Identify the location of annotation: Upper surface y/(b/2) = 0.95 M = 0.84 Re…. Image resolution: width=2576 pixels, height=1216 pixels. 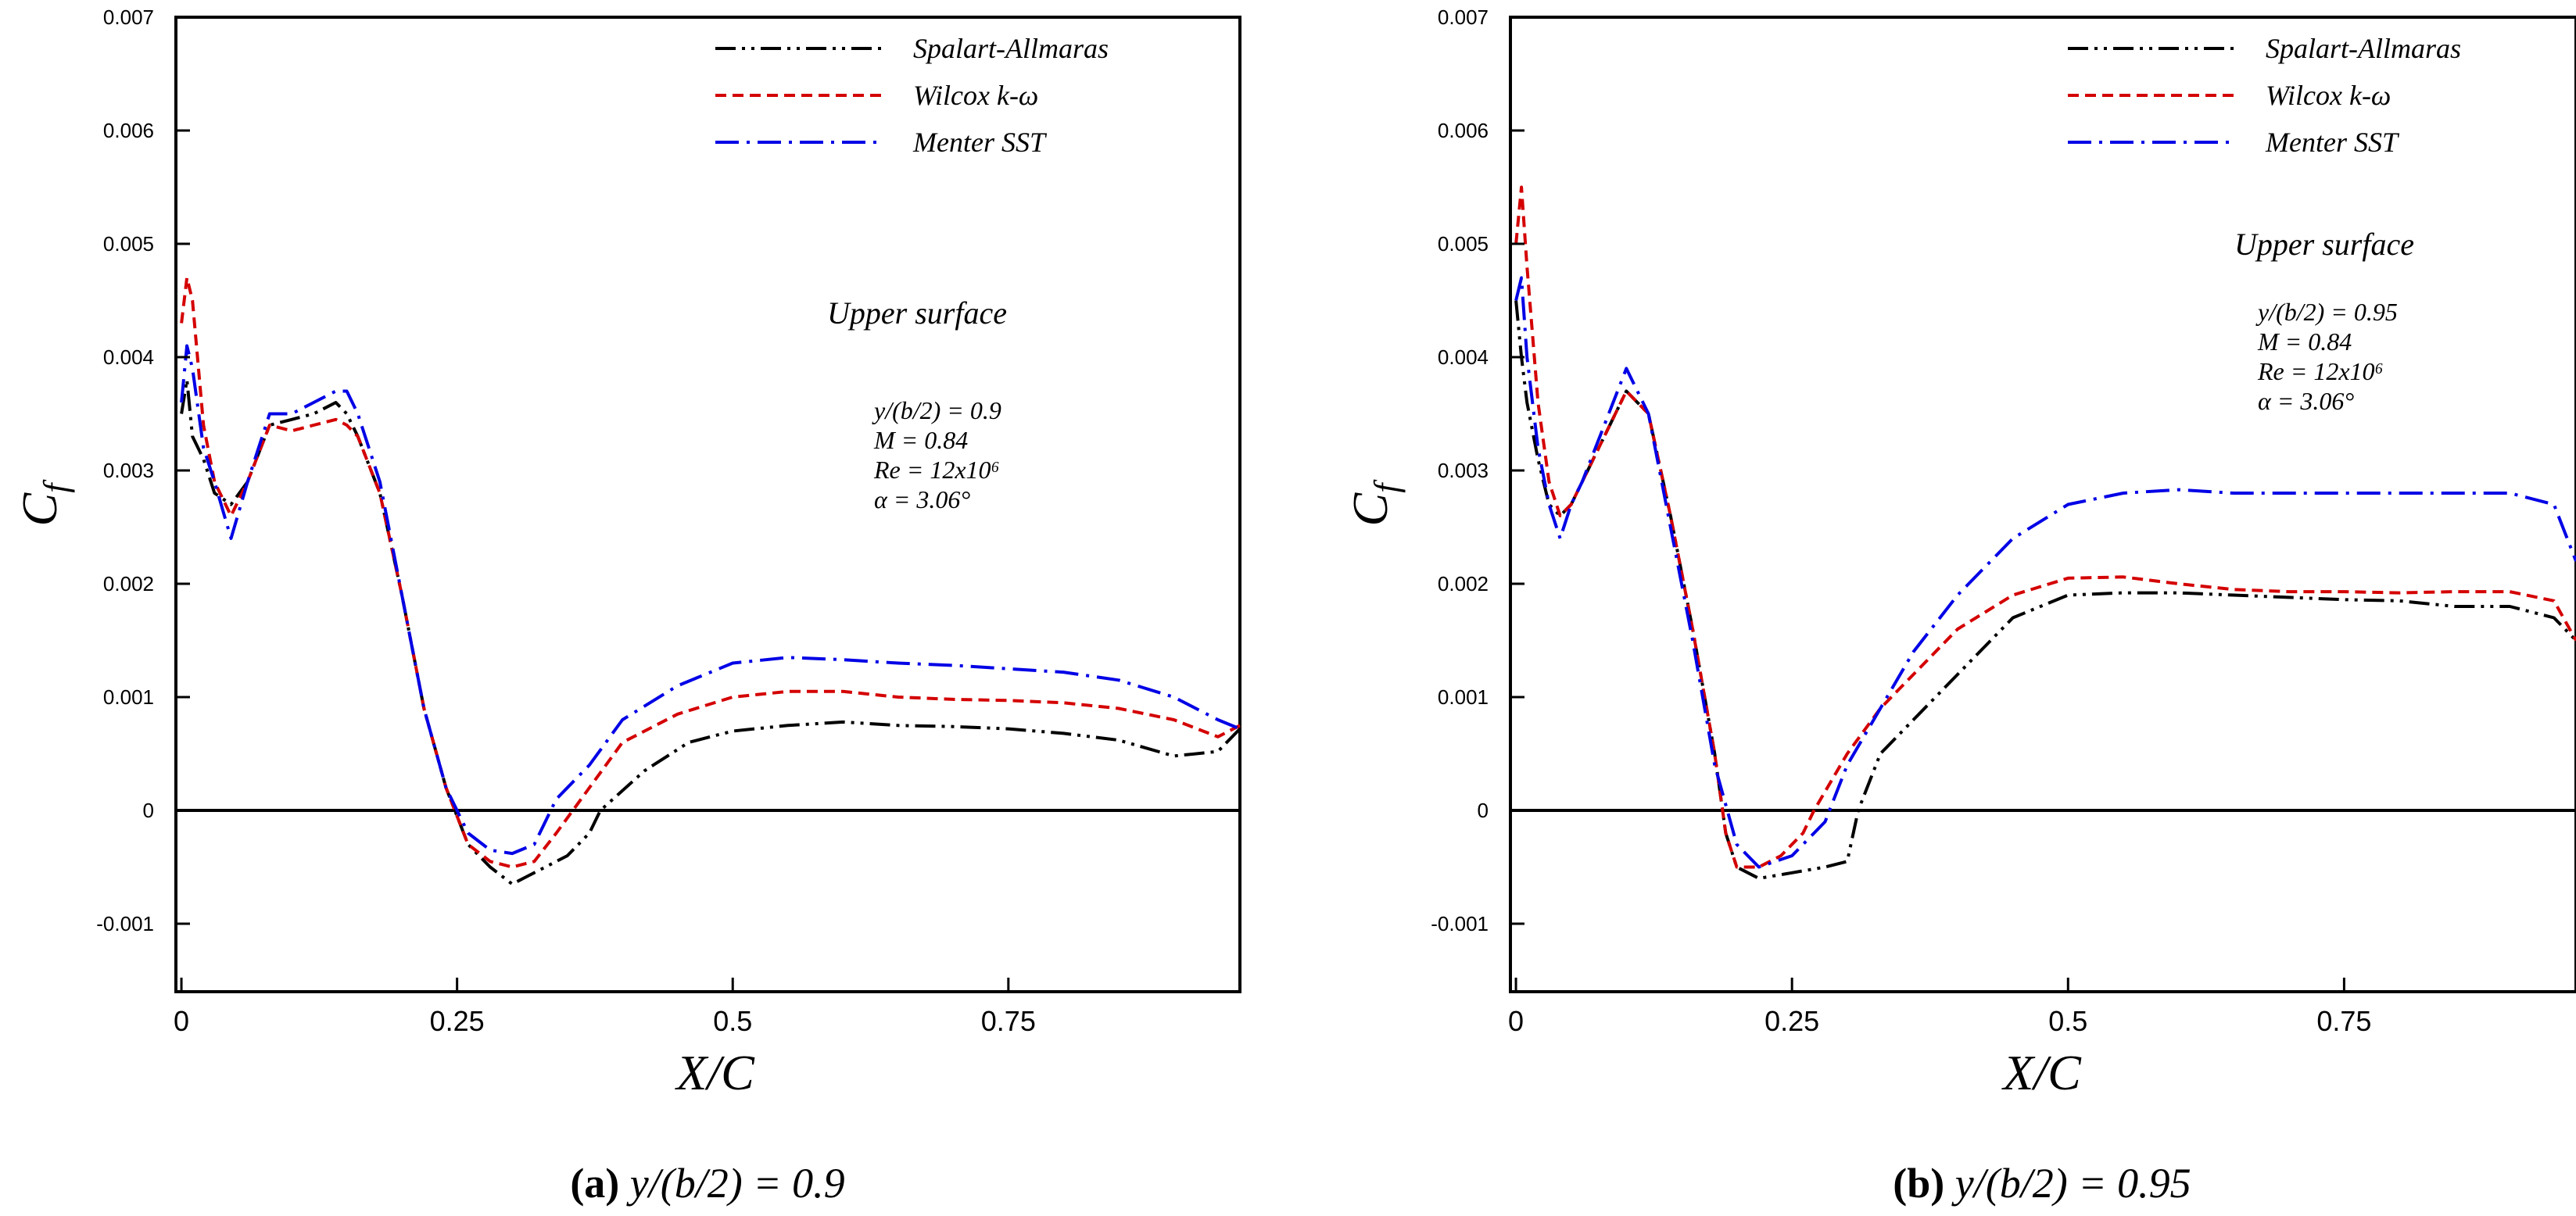
(2324, 321).